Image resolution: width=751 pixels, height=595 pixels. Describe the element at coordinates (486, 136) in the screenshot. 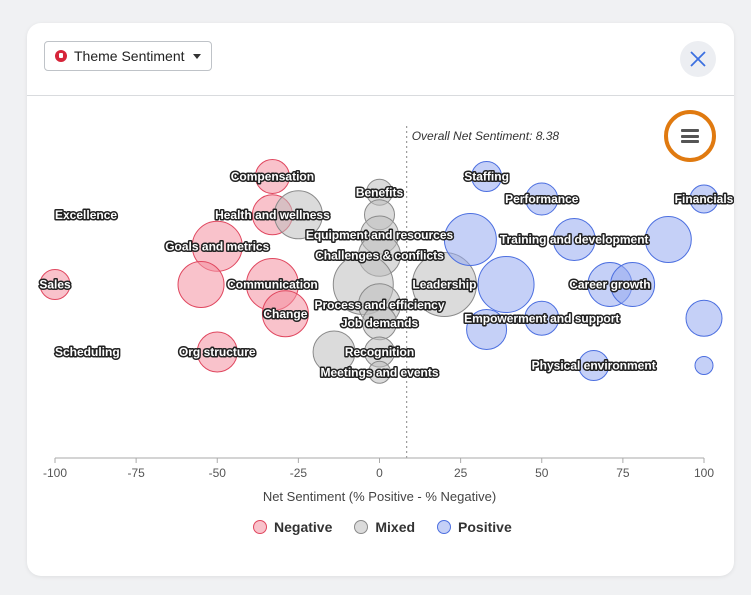

I see `reference-line-label: Overall Net Sentiment: 8.38` at that location.